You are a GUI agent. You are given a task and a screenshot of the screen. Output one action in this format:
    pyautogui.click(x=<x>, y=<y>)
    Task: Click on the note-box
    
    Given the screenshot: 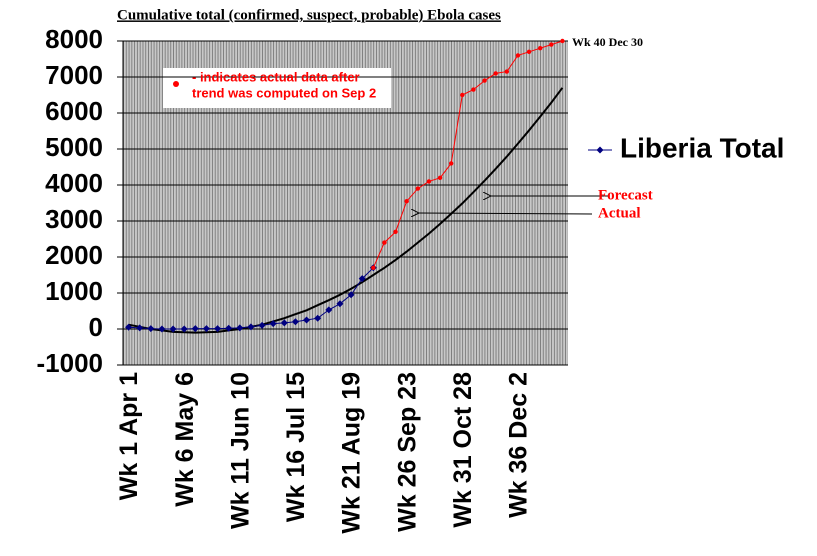 What is the action you would take?
    pyautogui.click(x=277, y=88)
    